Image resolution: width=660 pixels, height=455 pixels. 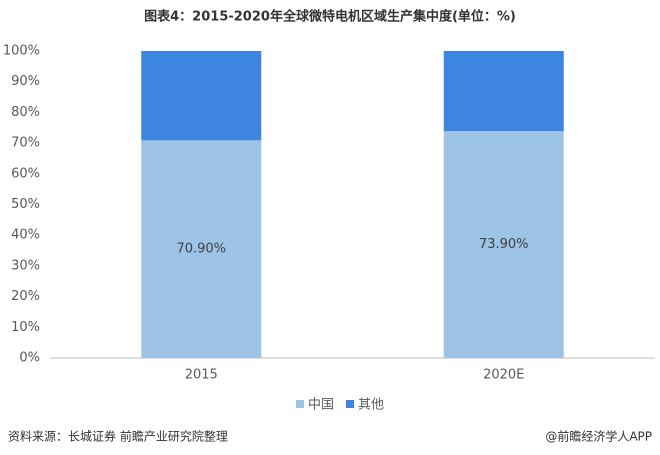 What do you see at coordinates (25, 204) in the screenshot?
I see `y-tick-label: 50%` at bounding box center [25, 204].